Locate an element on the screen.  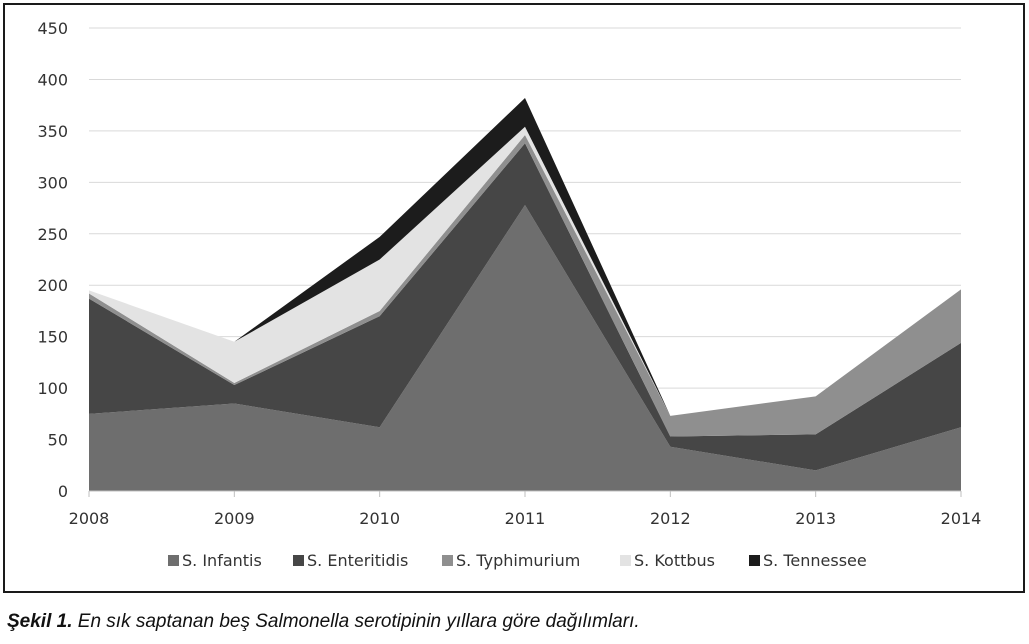
y-tick-label: 0 is located at coordinates (63, 491).